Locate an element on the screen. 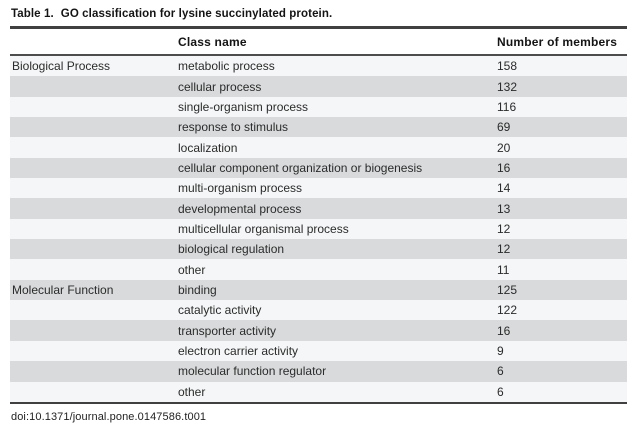 The width and height of the screenshot is (640, 425). class-name-cell: localization is located at coordinates (208, 147).